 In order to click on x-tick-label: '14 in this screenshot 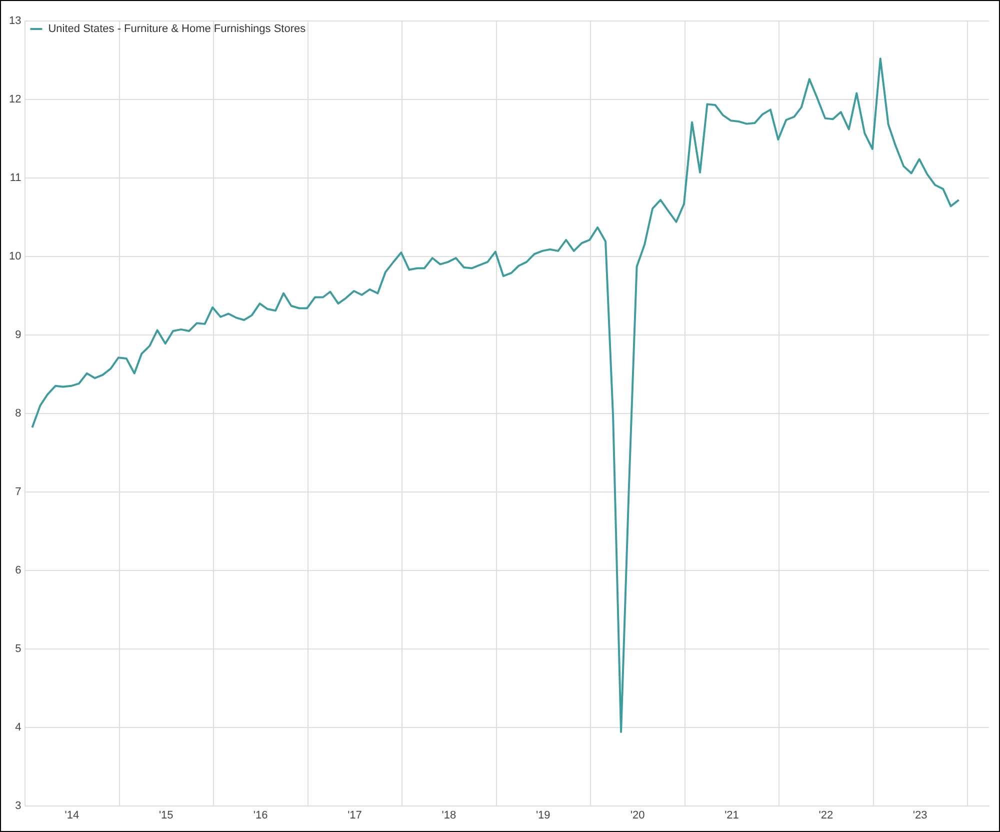, I will do `click(72, 815)`.